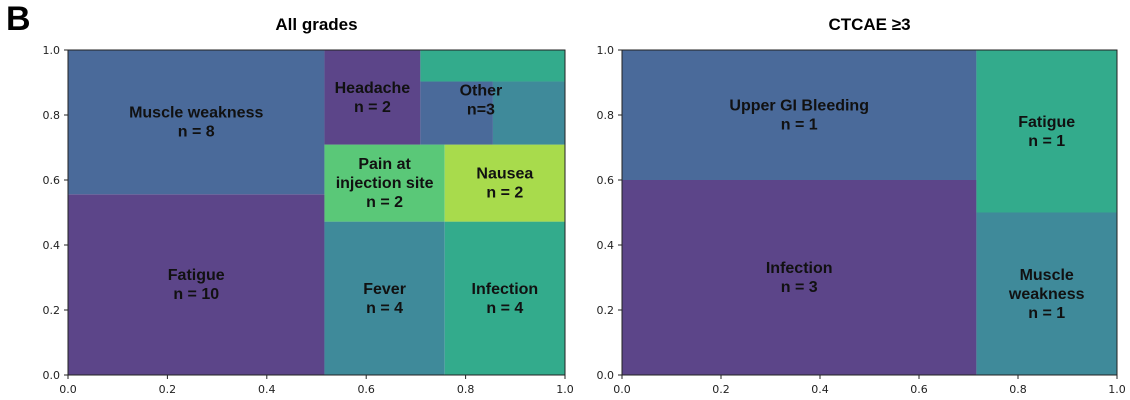 The image size is (1130, 400). What do you see at coordinates (504, 174) in the screenshot?
I see `cell-label: Nausea` at bounding box center [504, 174].